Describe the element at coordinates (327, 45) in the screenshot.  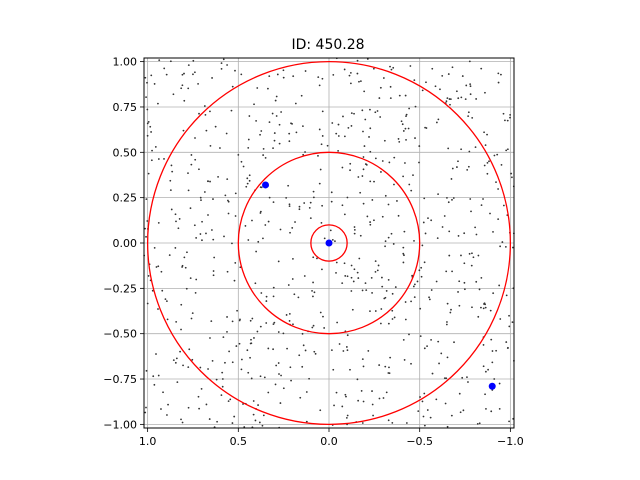
I see `chart-title: ID: 450.28` at that location.